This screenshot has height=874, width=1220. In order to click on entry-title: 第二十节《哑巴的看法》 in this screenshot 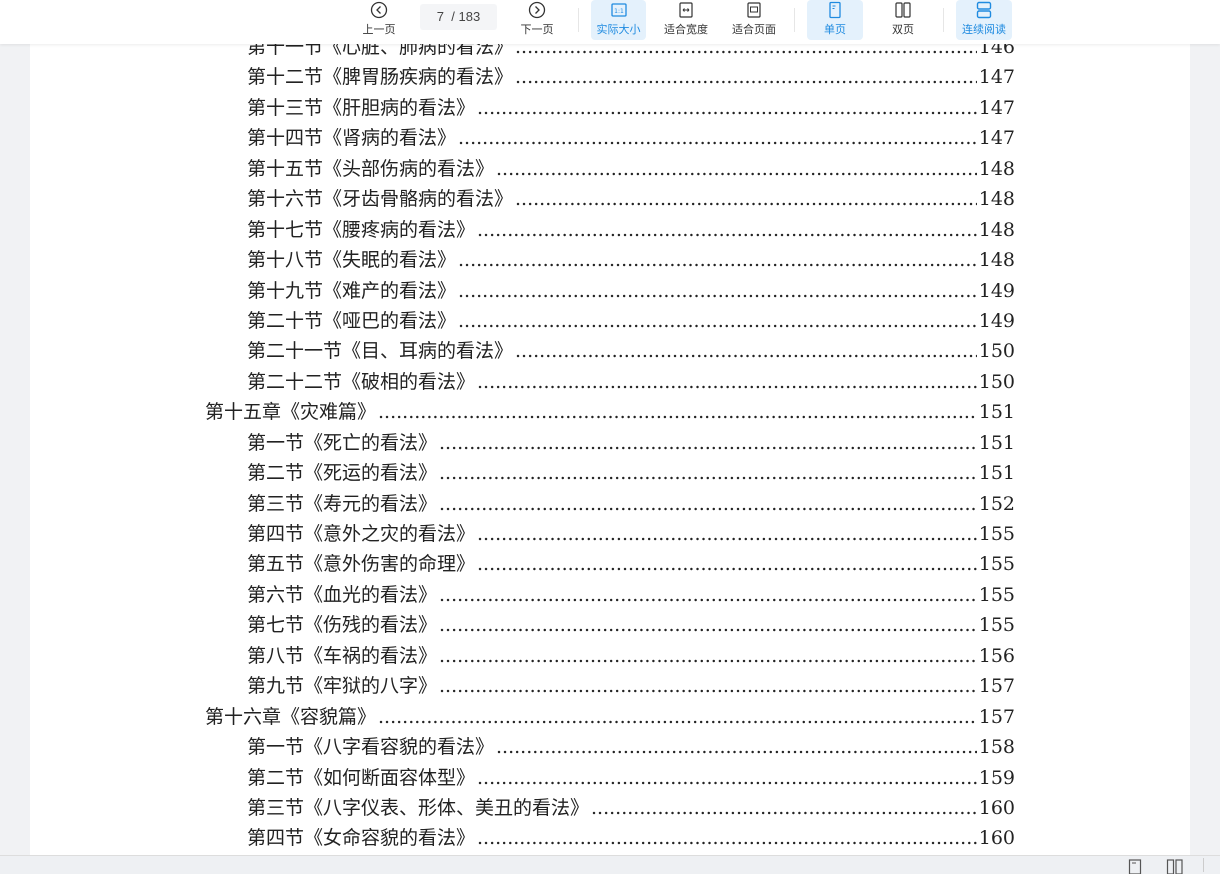, I will do `click(352, 320)`.